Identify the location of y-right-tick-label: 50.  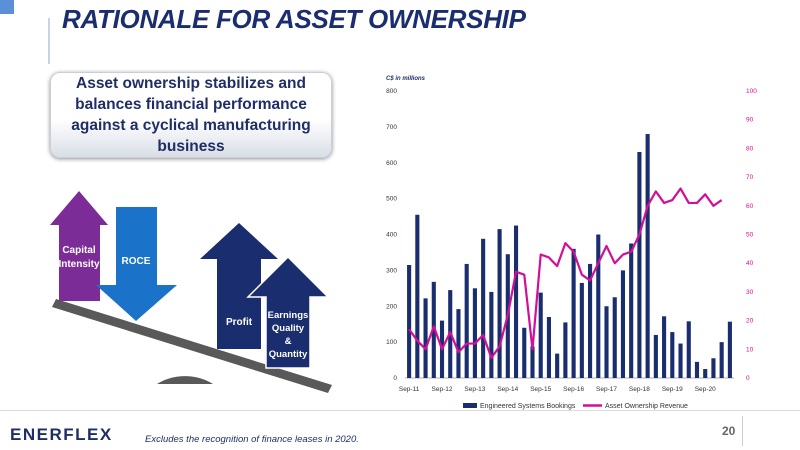
(750, 235).